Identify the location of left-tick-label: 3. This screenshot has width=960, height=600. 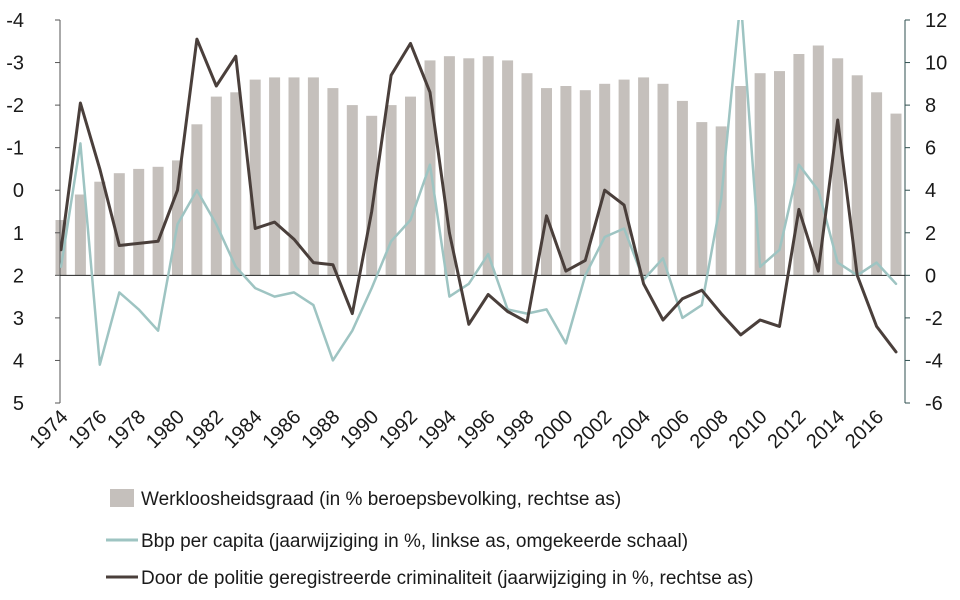
(18, 319).